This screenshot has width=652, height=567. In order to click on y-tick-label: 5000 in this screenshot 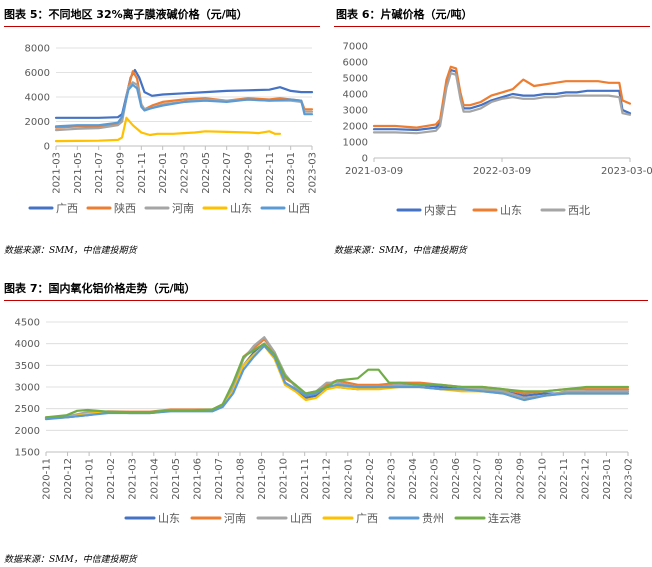, I will do `click(355, 79)`.